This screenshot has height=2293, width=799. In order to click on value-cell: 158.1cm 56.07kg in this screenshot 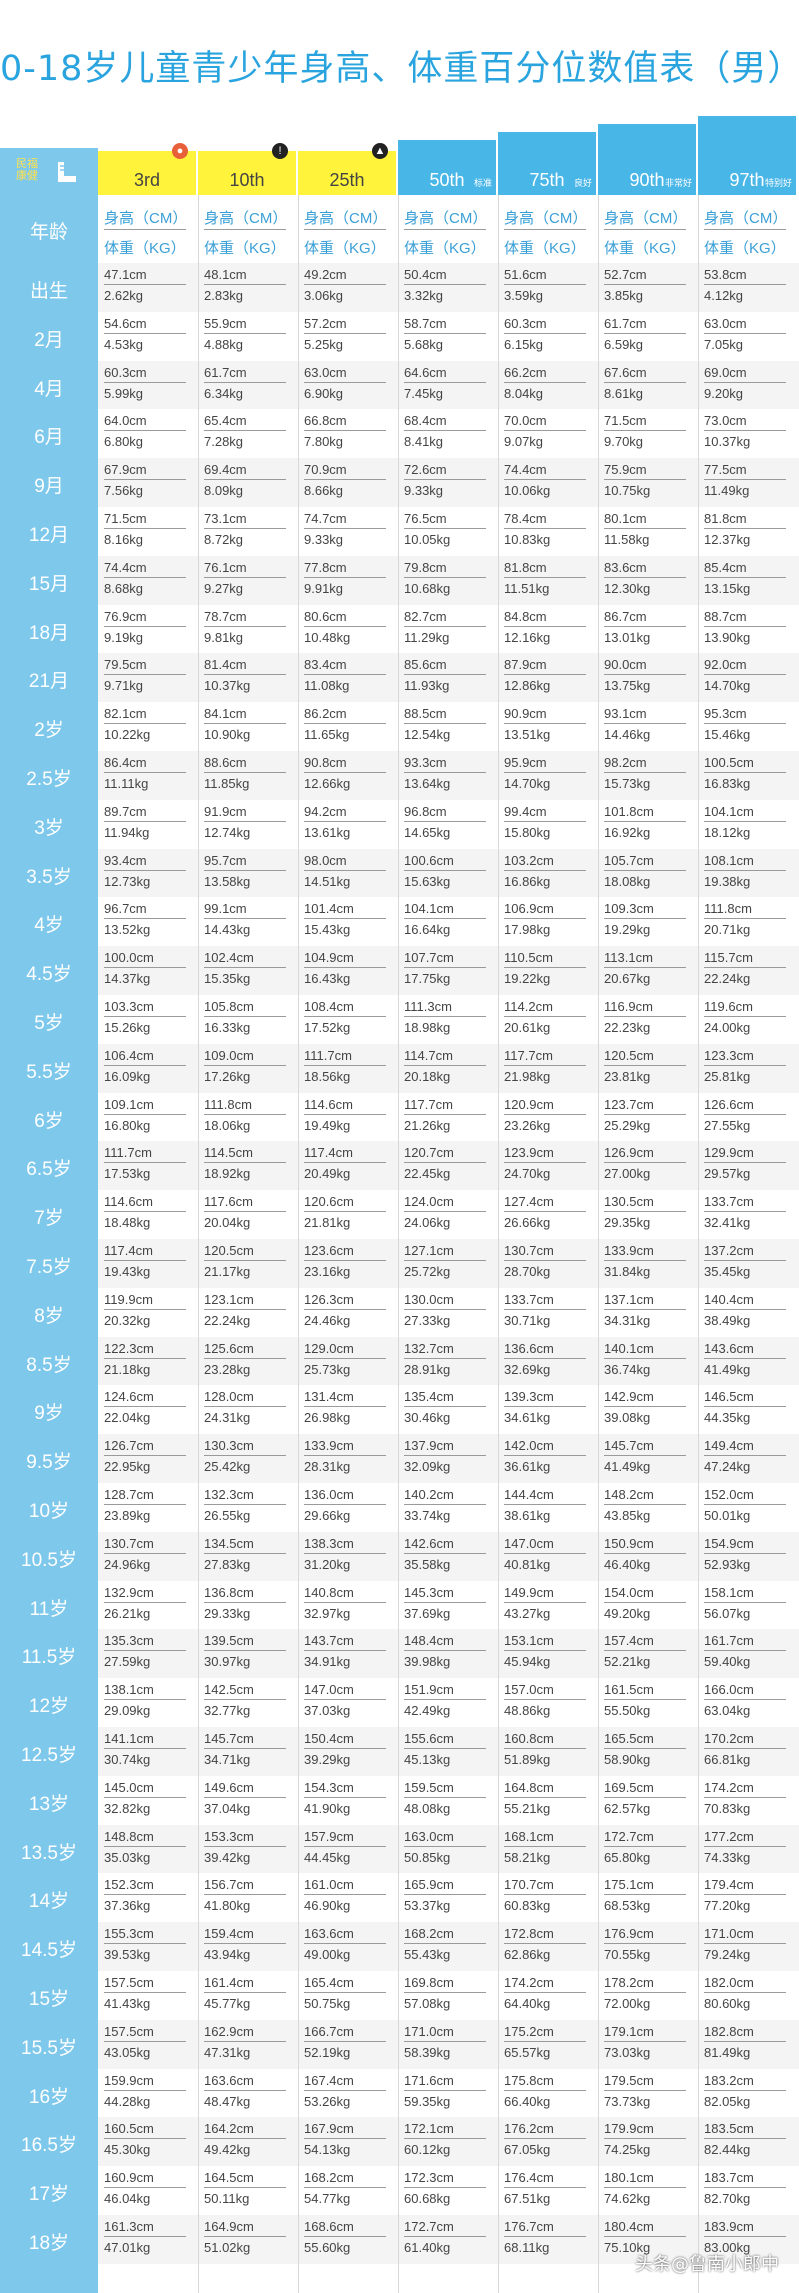, I will do `click(747, 1605)`.